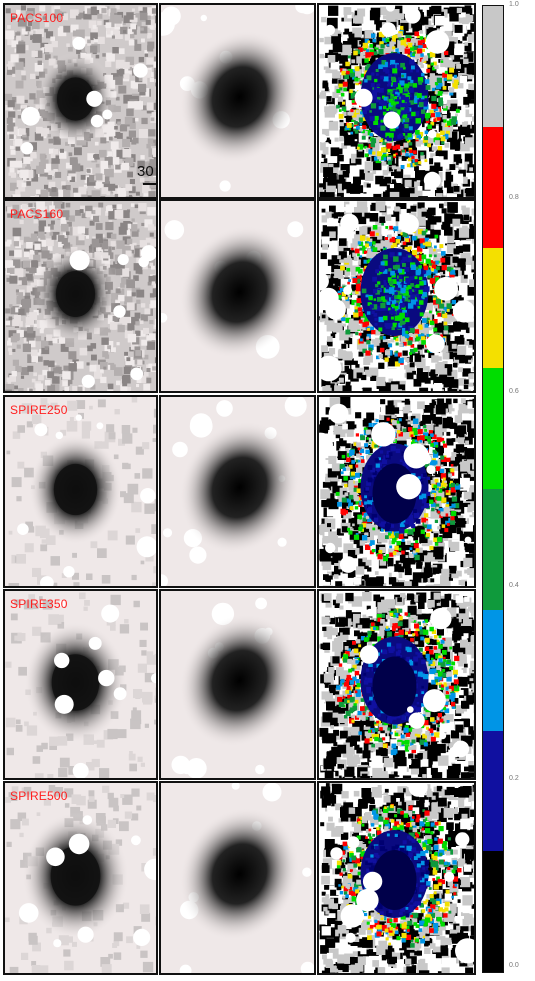  I want to click on colorbar-tick-label: 0.6, so click(514, 391).